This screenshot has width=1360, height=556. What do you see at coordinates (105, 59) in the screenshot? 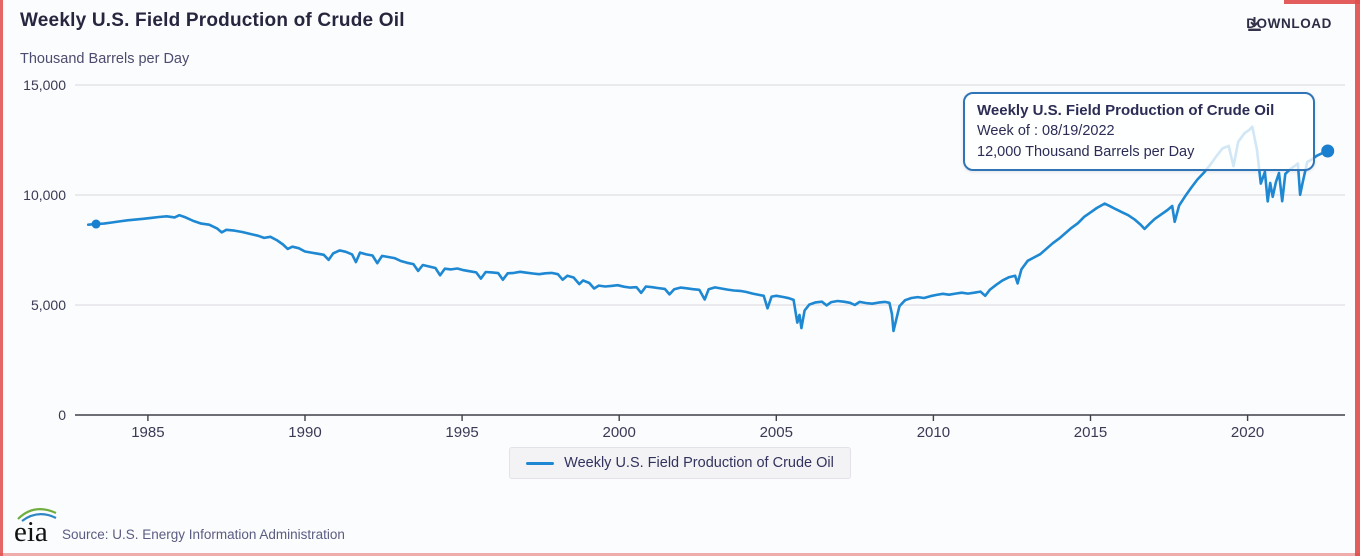
I see `y-axis-unit-label: Thousand Barrels per Day` at bounding box center [105, 59].